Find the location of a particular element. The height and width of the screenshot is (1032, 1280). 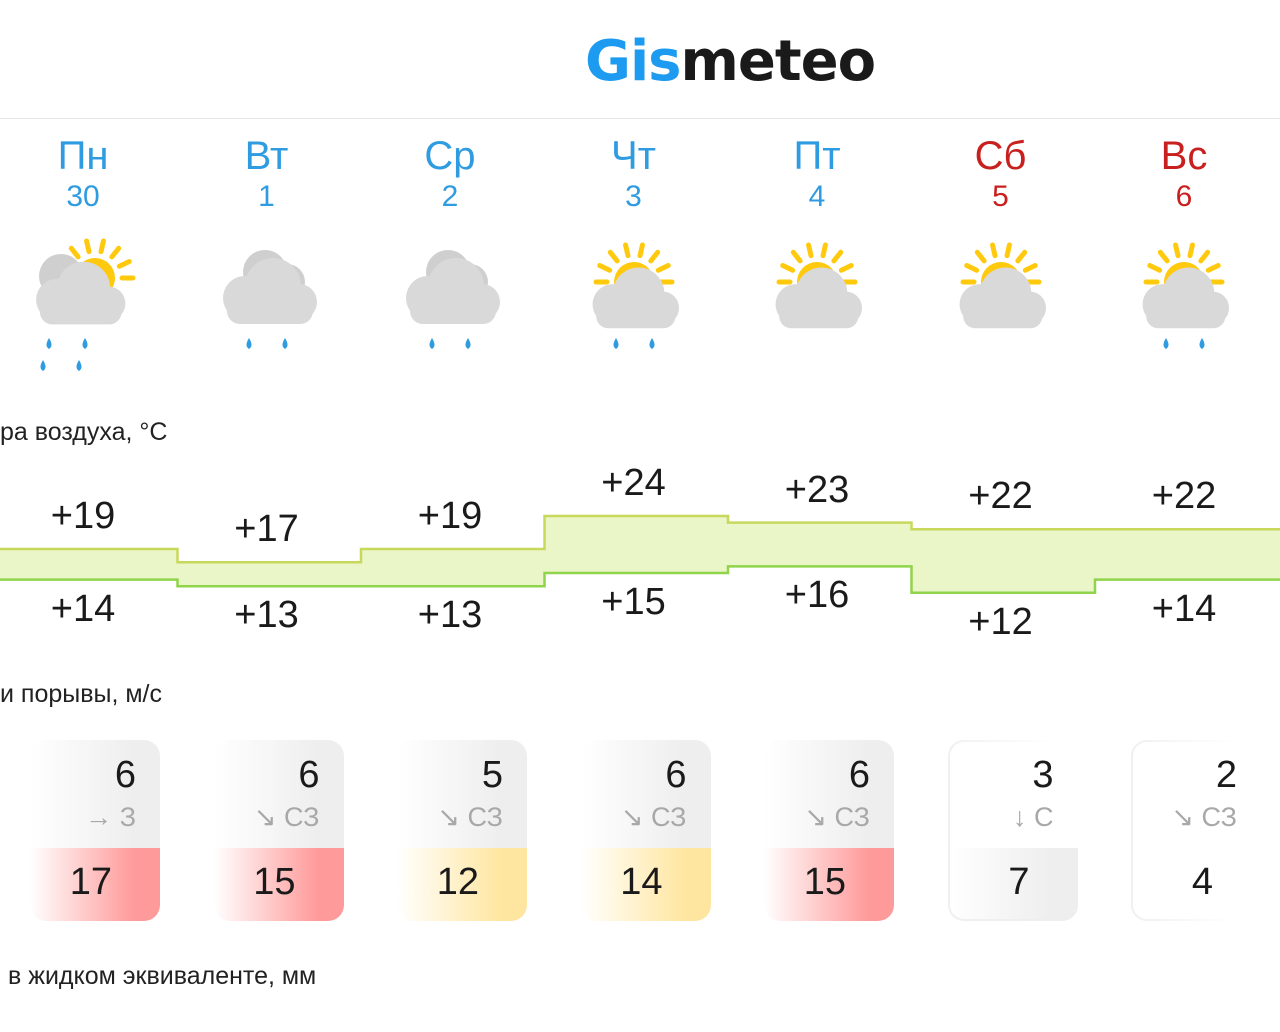

header: Gismeteo is located at coordinates (640, 59).